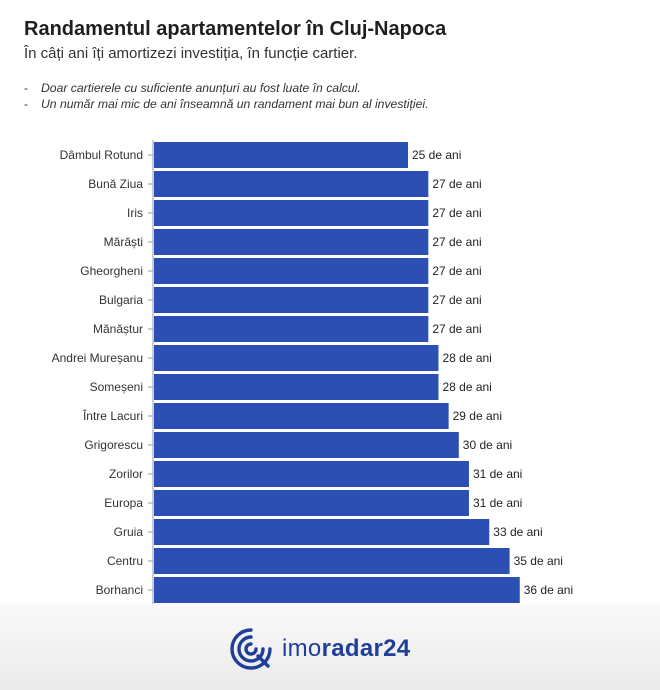 The image size is (660, 690). Describe the element at coordinates (111, 271) in the screenshot. I see `category-label: Gheorgheni` at that location.